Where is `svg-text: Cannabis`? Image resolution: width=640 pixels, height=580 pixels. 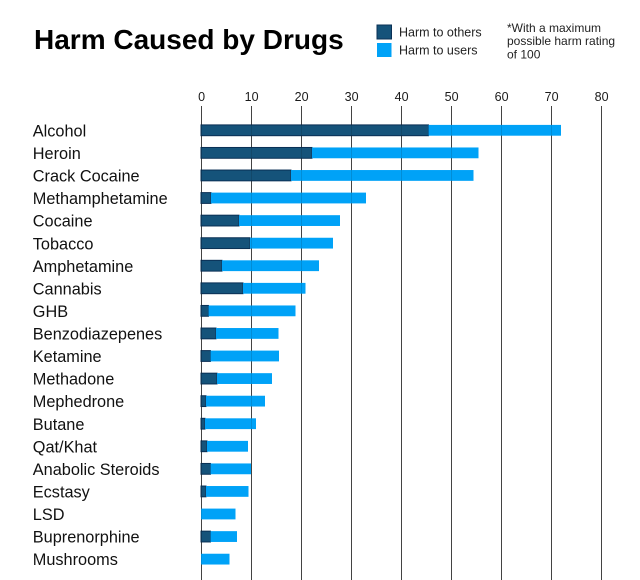 svg-text: Cannabis is located at coordinates (67, 289).